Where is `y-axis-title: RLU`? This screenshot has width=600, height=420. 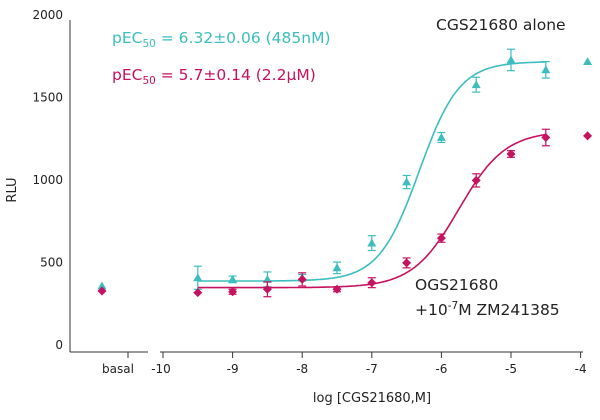 y-axis-title: RLU is located at coordinates (12, 189).